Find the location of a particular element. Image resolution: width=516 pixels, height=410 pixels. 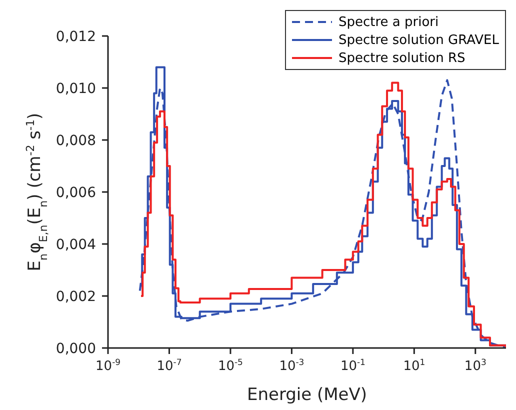

x-tick-label: 10$^{-9}$ is located at coordinates (108, 365).